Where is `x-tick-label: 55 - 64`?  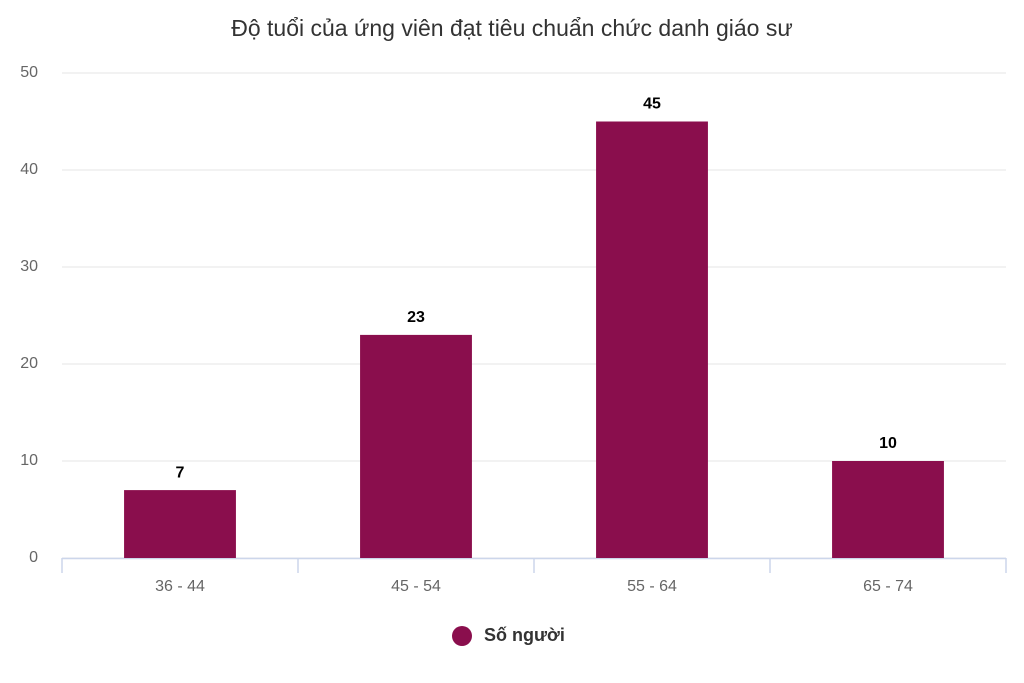
x-tick-label: 55 - 64 is located at coordinates (652, 586).